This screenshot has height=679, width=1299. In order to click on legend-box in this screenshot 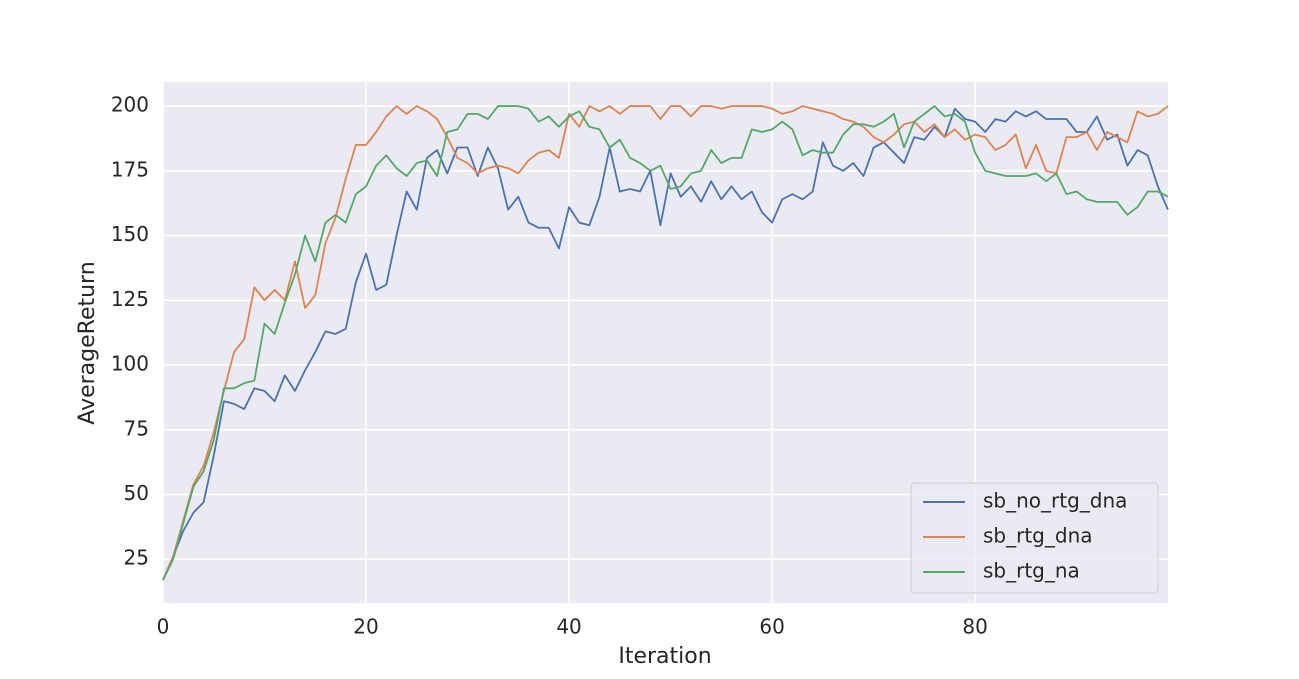, I will do `click(1034, 538)`.